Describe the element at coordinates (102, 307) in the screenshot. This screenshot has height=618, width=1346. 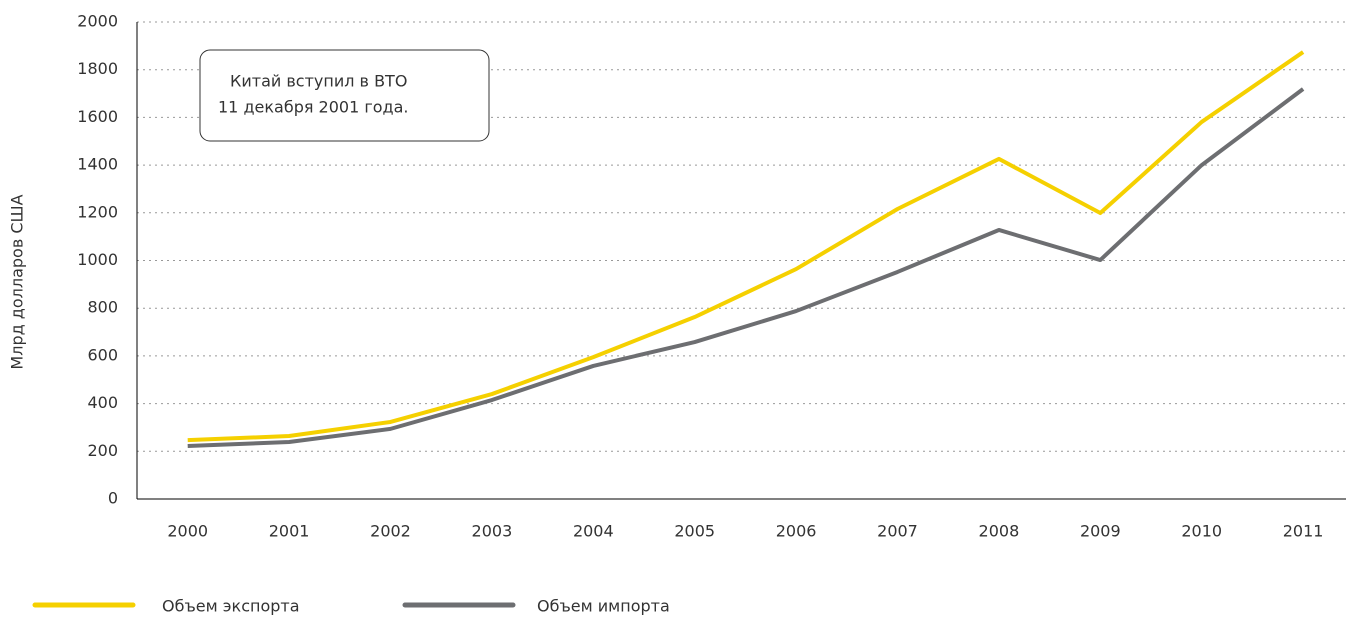
I see `y-tick-label: 800` at that location.